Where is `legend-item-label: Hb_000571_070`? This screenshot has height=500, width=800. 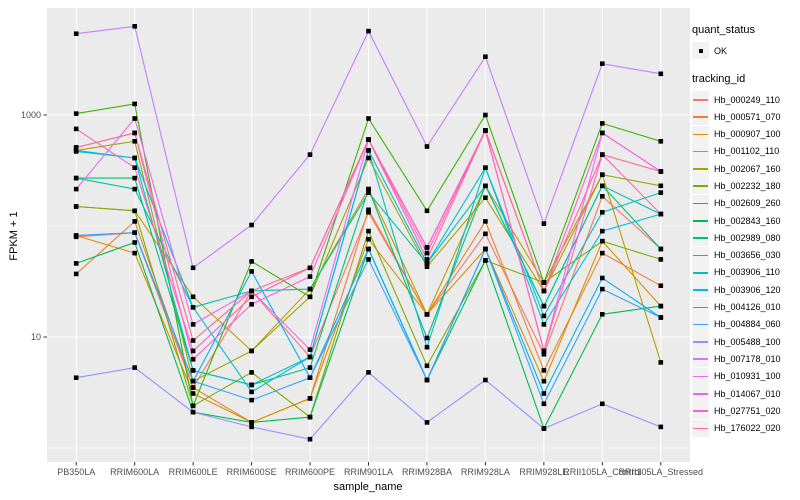
legend-item-label: Hb_000571_070 is located at coordinates (747, 116).